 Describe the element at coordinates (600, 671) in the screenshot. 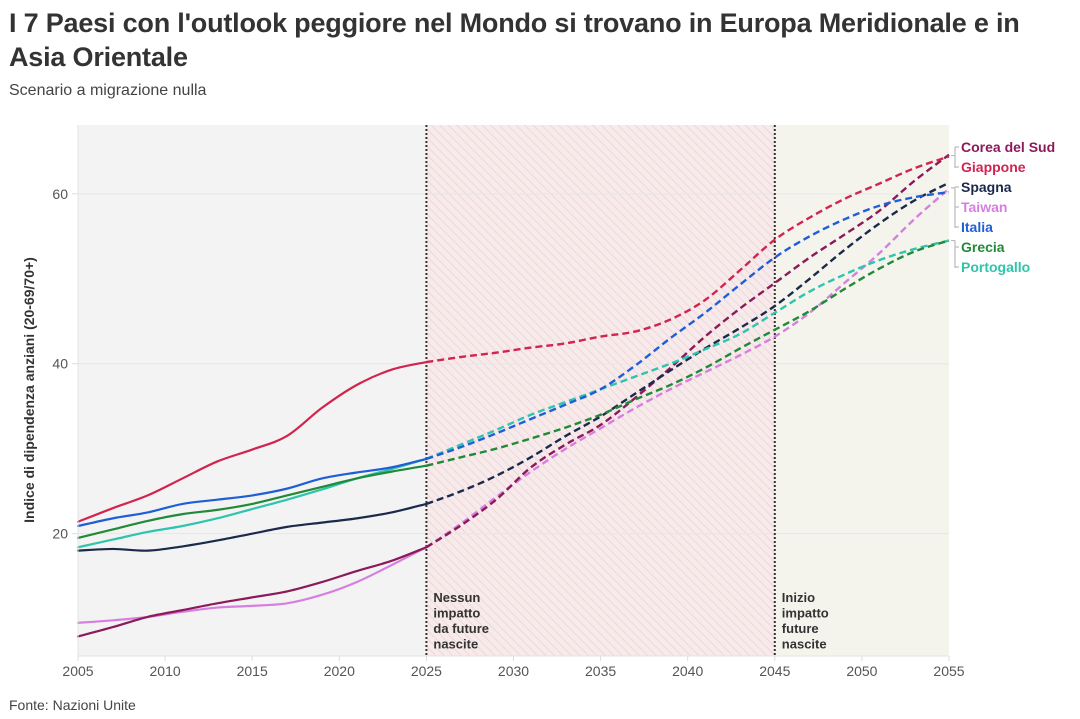

I see `x-tick-label: 2035` at that location.